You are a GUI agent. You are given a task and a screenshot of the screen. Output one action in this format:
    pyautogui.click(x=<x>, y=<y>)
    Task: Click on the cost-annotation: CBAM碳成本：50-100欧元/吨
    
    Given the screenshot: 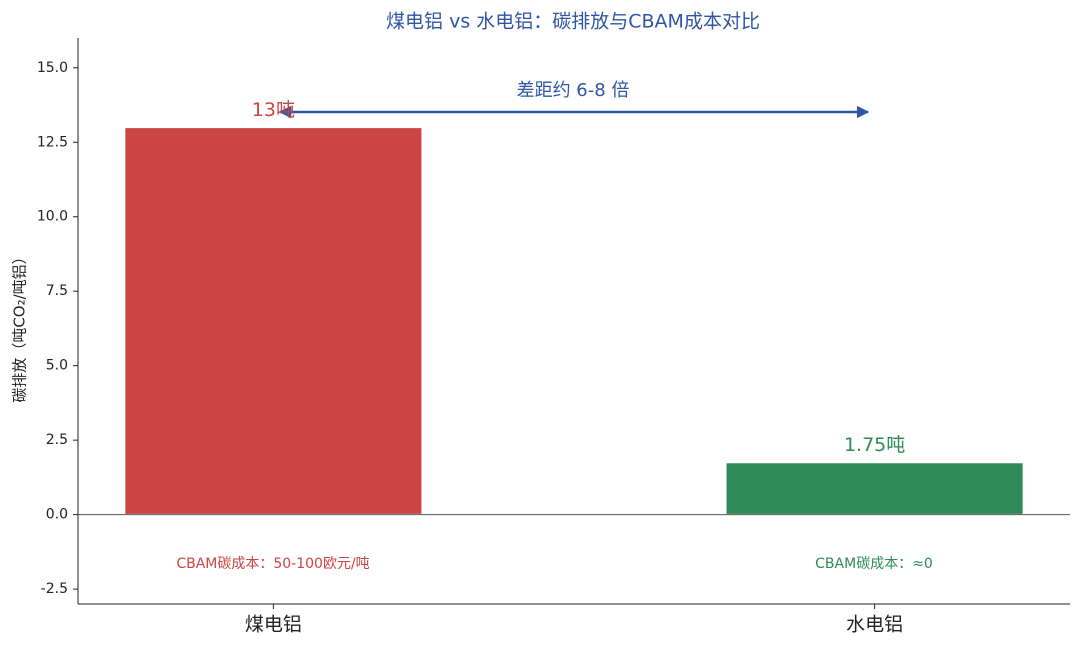 What is the action you would take?
    pyautogui.click(x=272, y=564)
    